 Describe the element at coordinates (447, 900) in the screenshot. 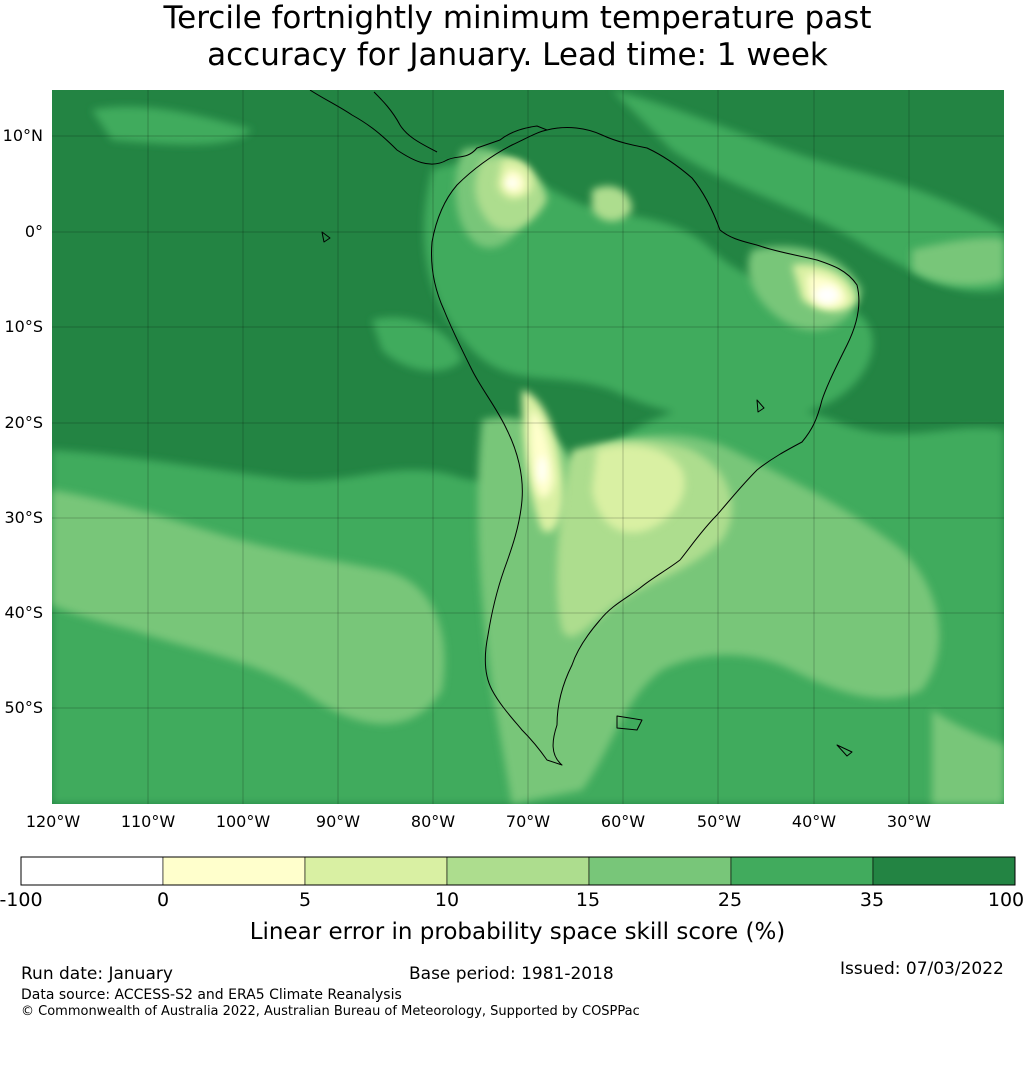

I see `colorbar-tick-10: 10` at that location.